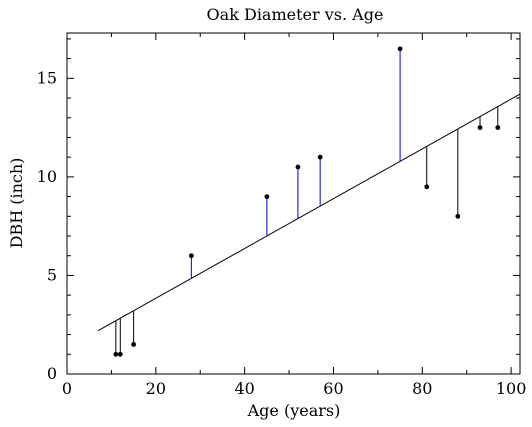  Describe the element at coordinates (333, 388) in the screenshot. I see `x-tick-label-3: 60` at that location.